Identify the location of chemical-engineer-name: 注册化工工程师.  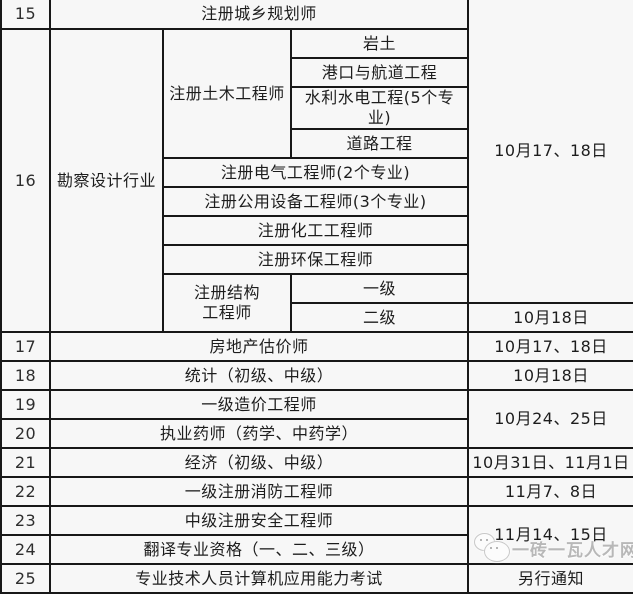
(315, 230).